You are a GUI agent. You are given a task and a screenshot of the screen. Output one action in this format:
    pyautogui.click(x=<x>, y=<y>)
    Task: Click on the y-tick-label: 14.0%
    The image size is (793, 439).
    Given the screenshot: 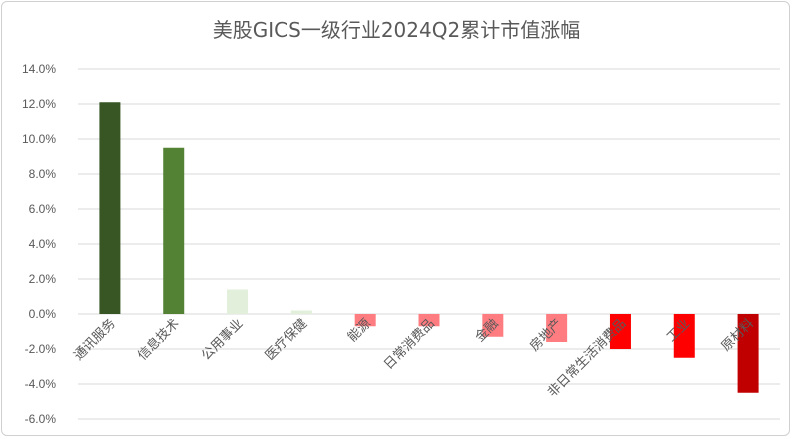 What is the action you would take?
    pyautogui.click(x=39, y=69)
    